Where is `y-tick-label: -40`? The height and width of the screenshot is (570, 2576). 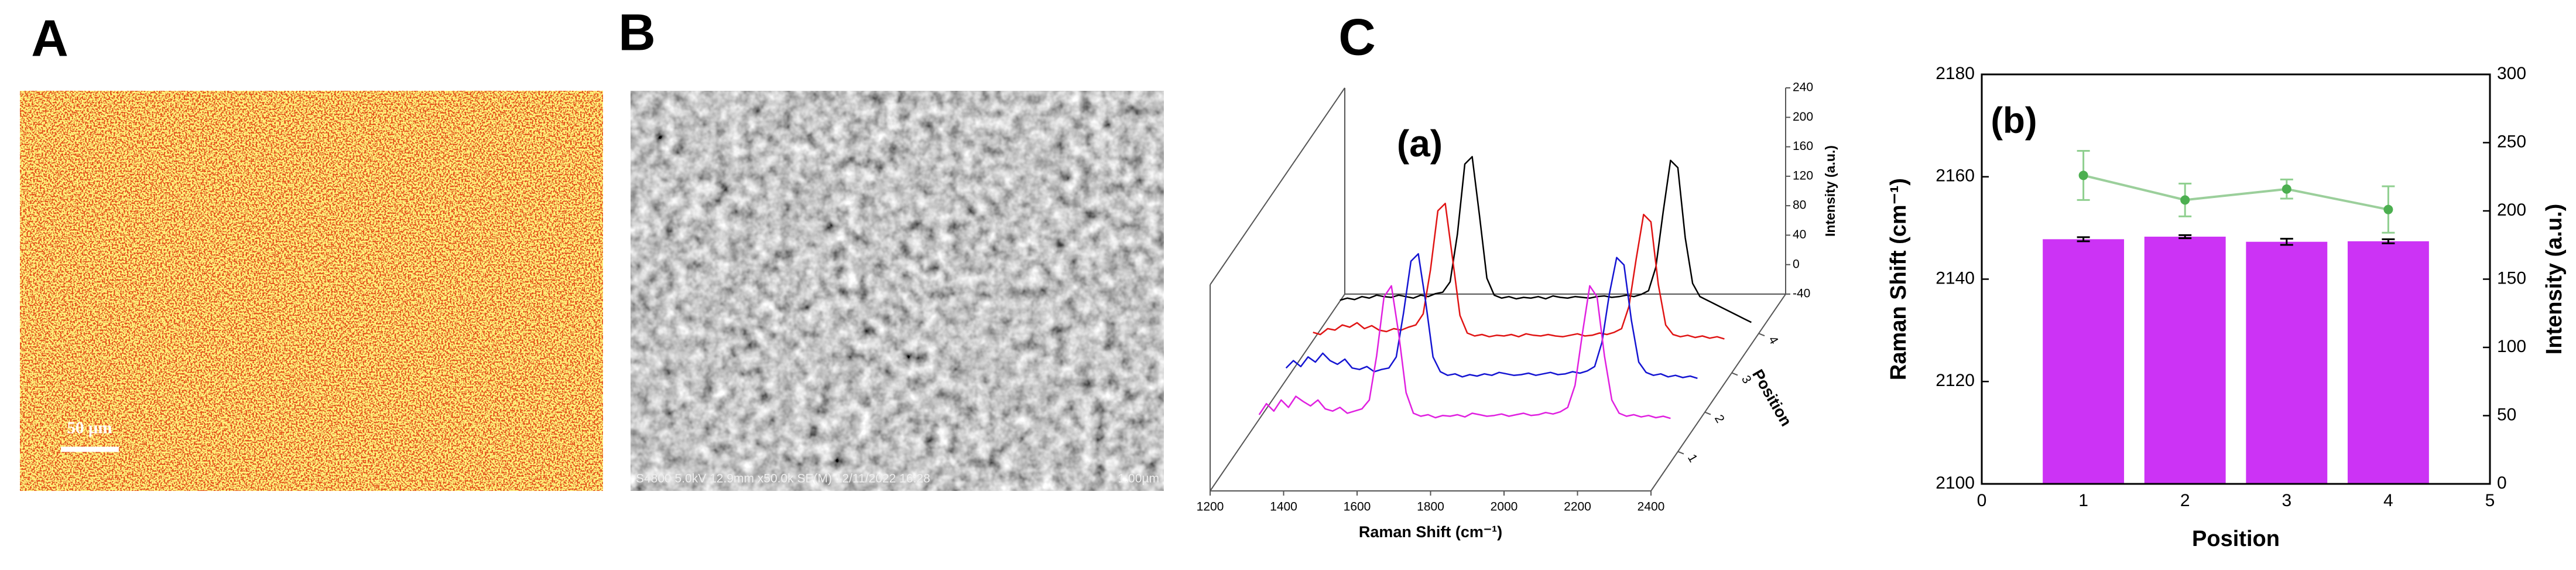
y-tick-label: -40 is located at coordinates (1801, 294).